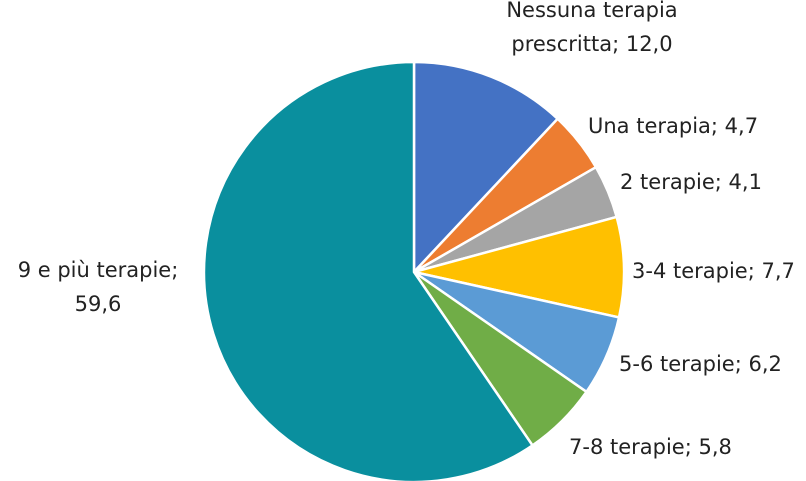 Image resolution: width=806 pixels, height=481 pixels. I want to click on data-label: Una terapia; 4,7, so click(673, 126).